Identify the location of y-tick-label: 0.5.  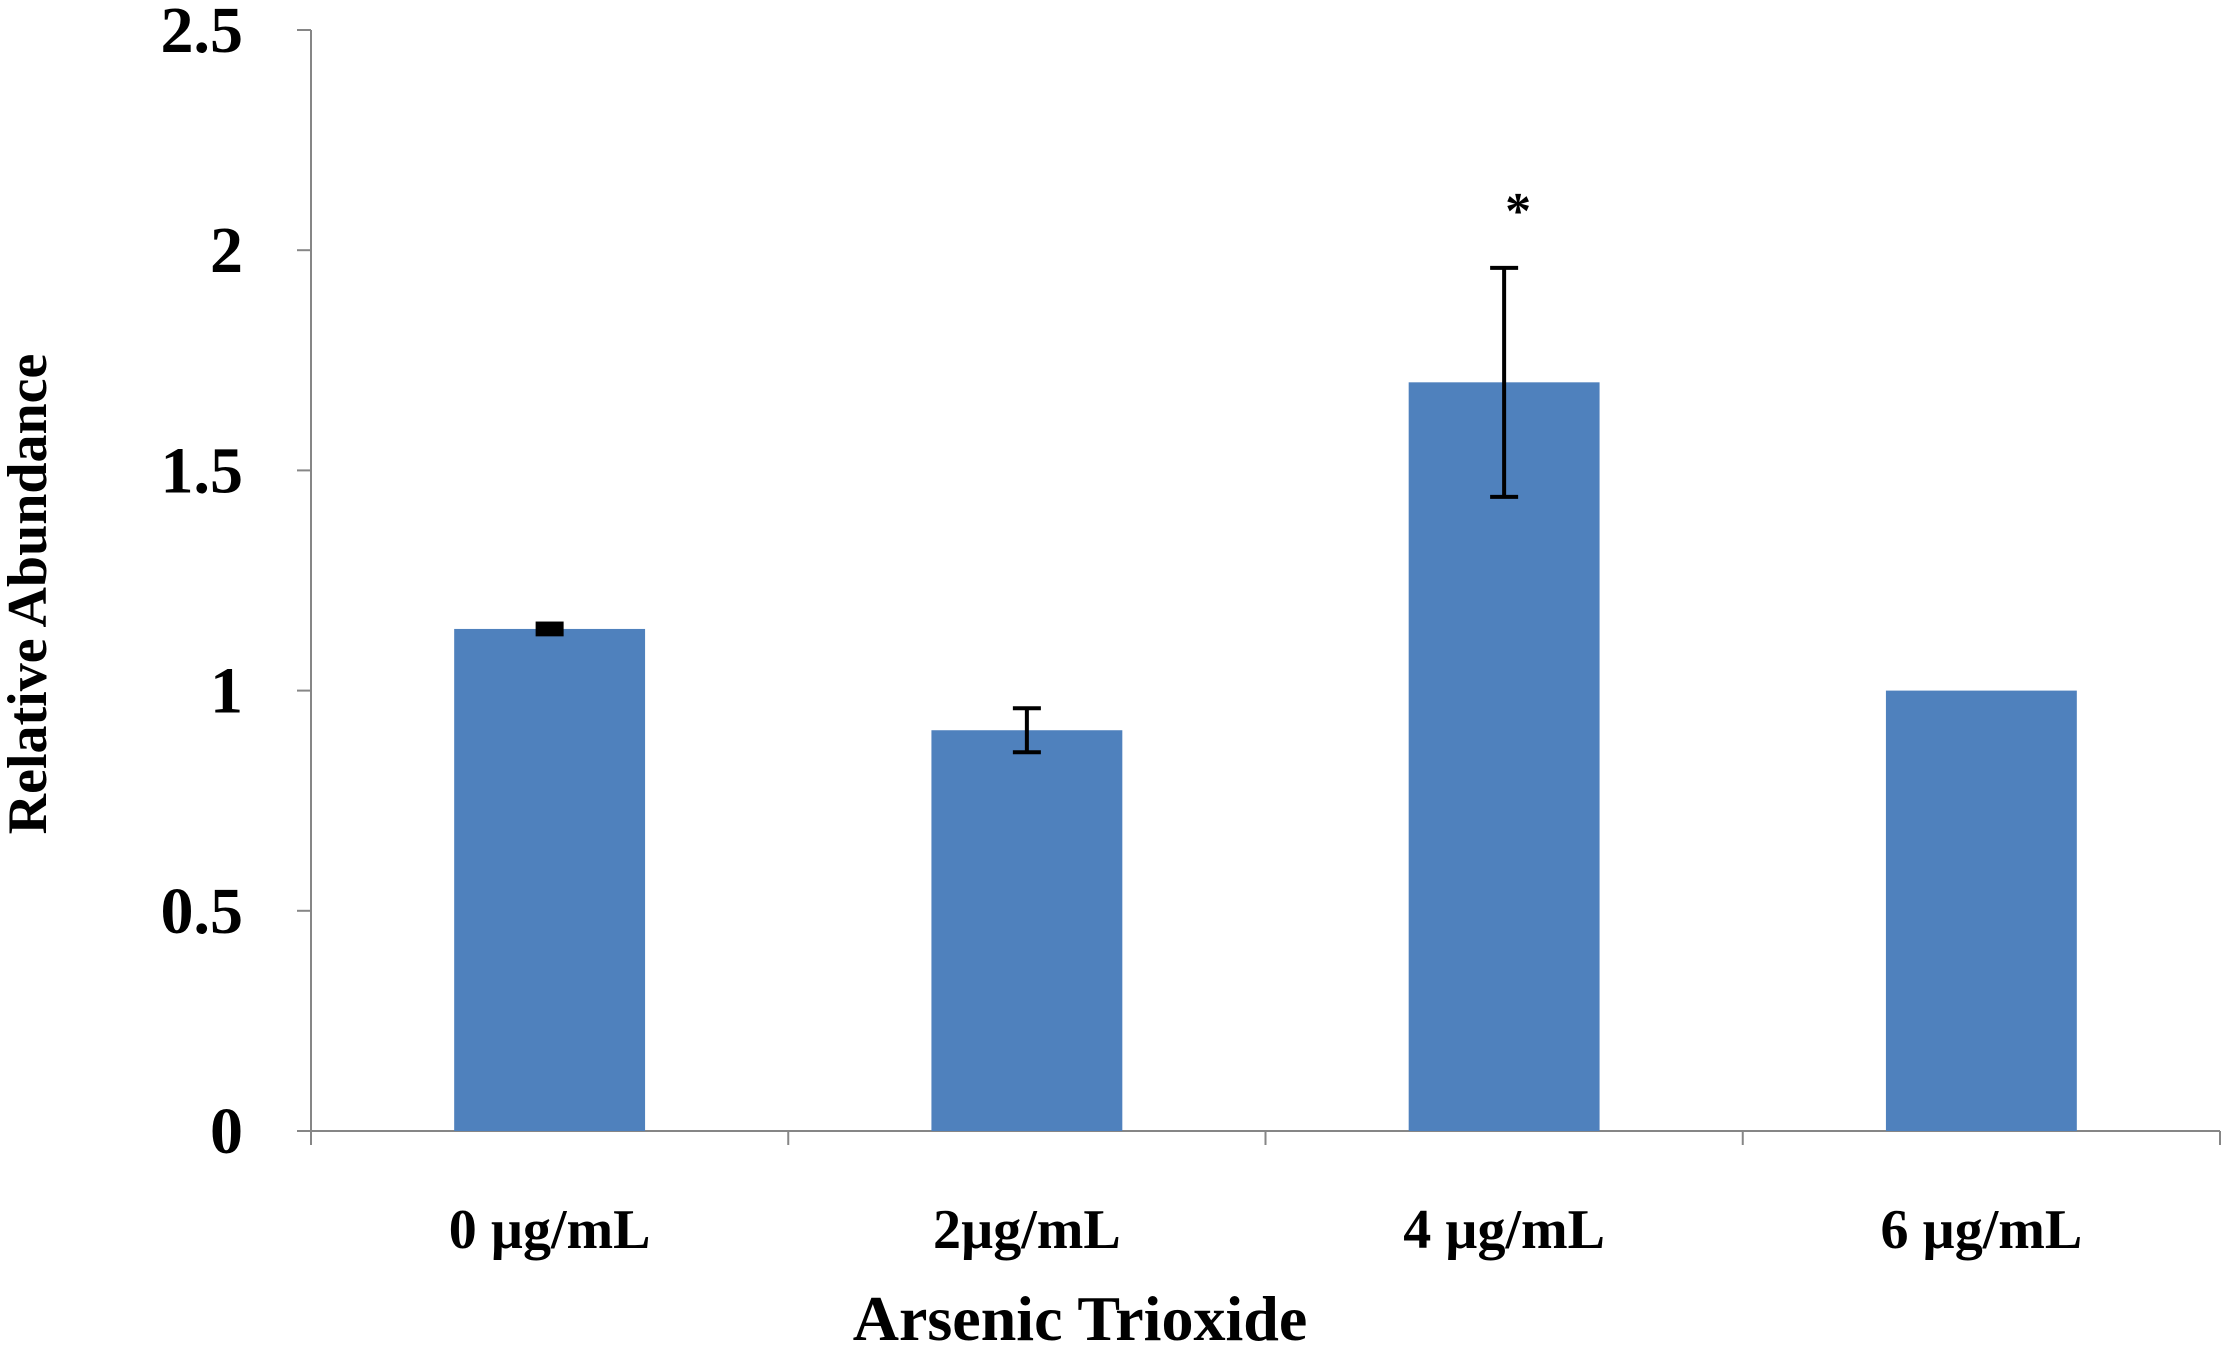
(202, 911).